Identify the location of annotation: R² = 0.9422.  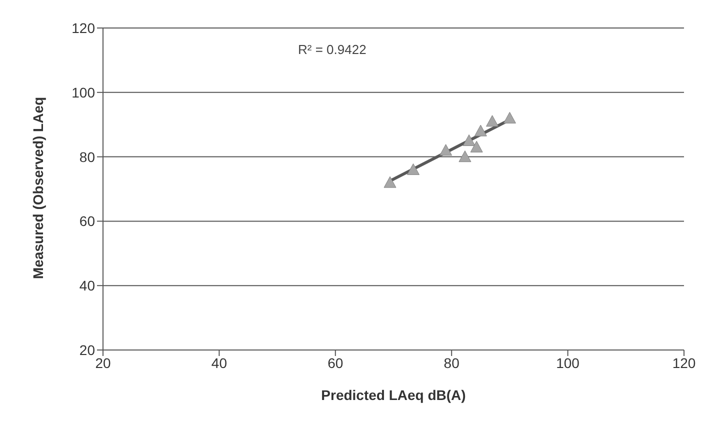
(332, 49).